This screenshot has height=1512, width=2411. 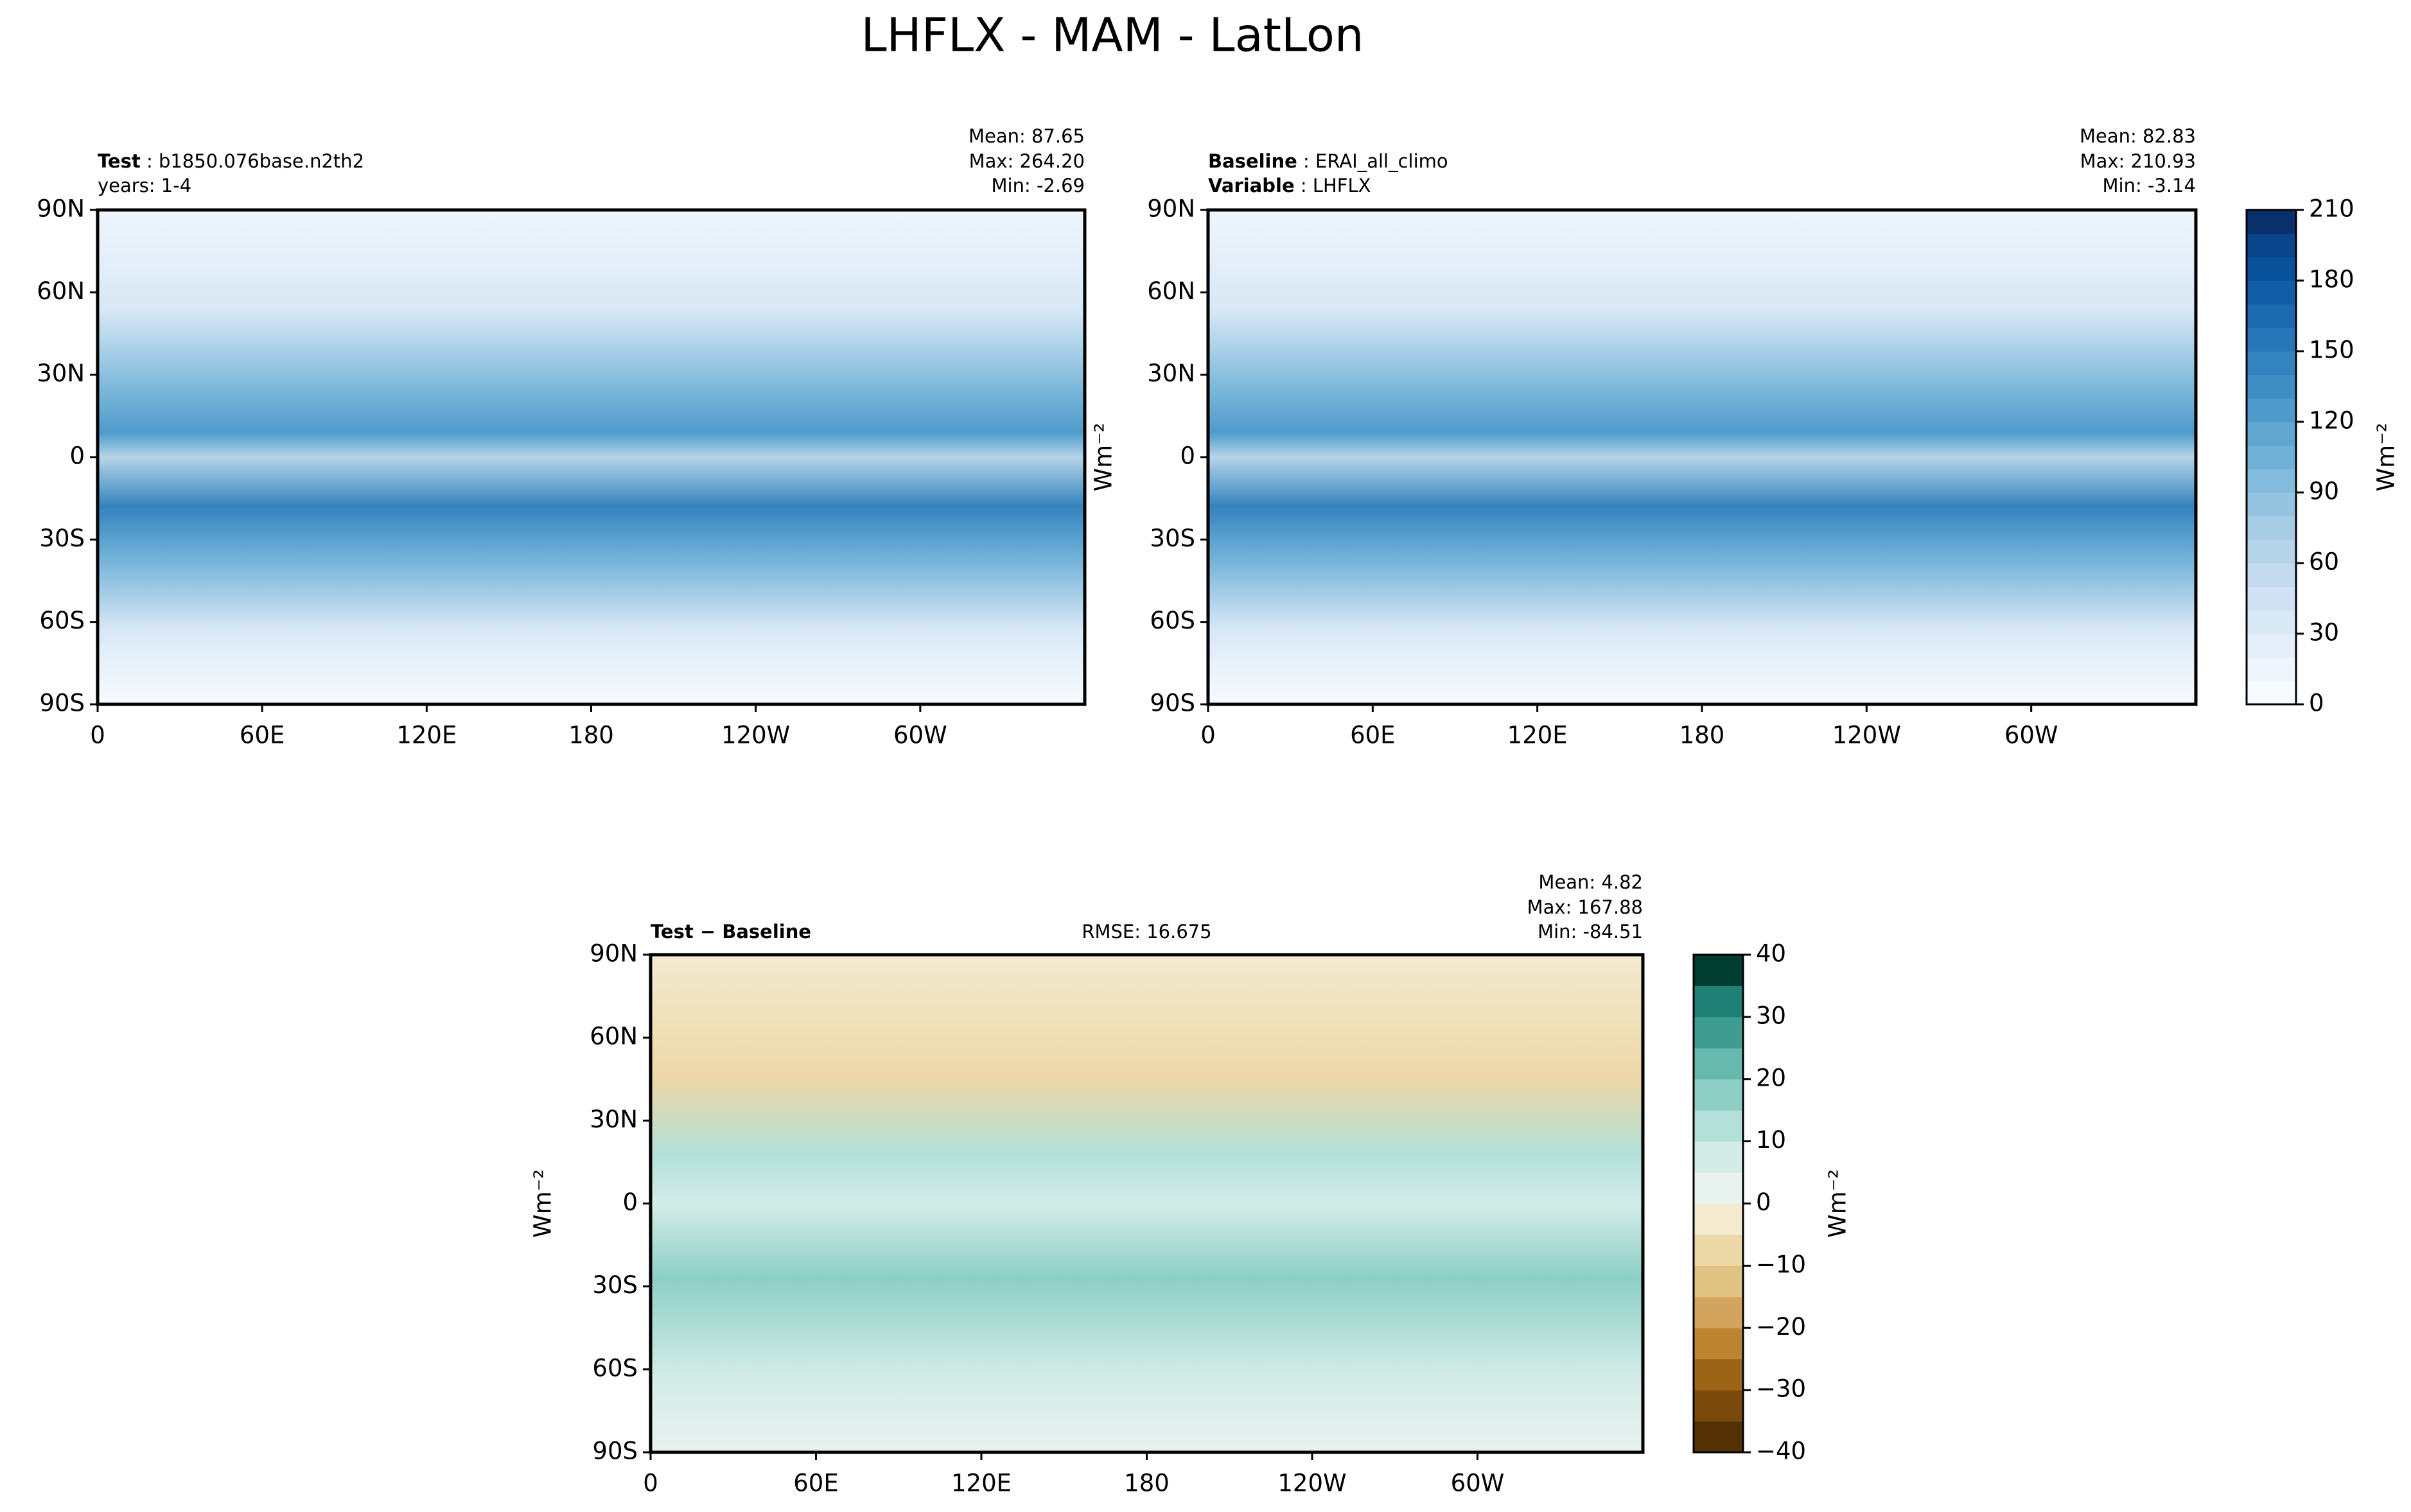 I want to click on label-text: years: 1-4, so click(x=144, y=185).